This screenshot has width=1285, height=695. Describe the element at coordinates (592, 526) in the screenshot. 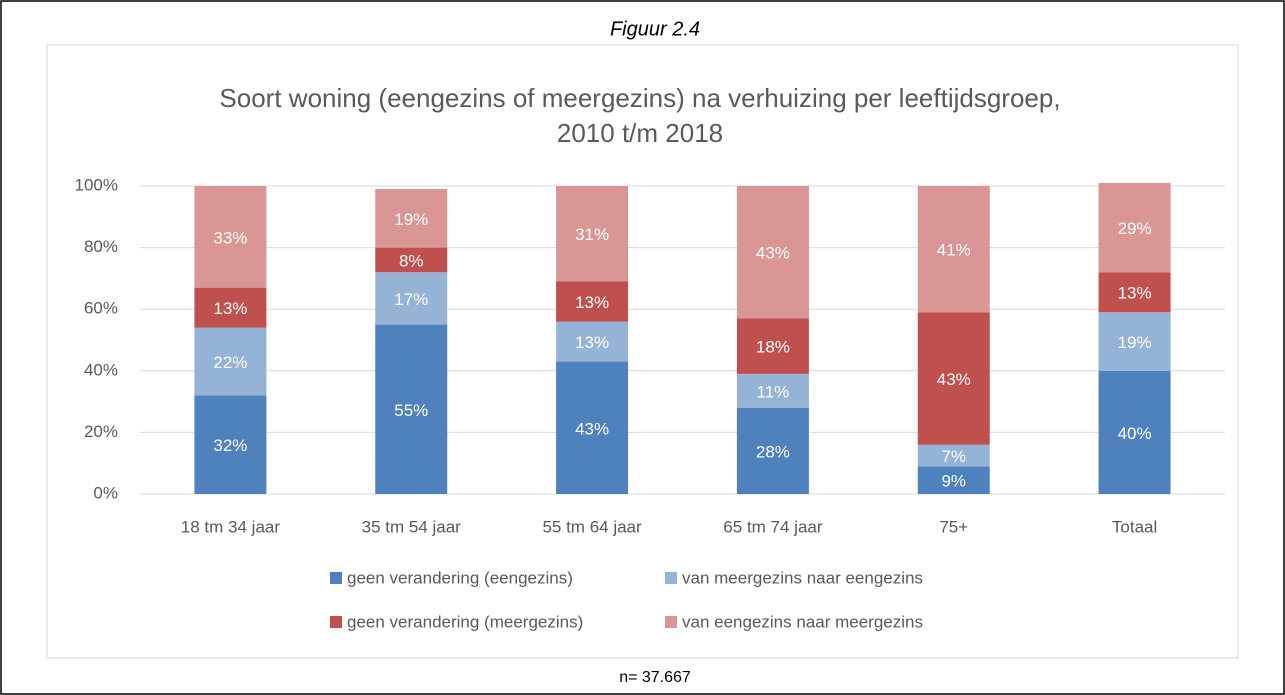

I see `x-tick-label: 55 tm 64 jaar` at that location.